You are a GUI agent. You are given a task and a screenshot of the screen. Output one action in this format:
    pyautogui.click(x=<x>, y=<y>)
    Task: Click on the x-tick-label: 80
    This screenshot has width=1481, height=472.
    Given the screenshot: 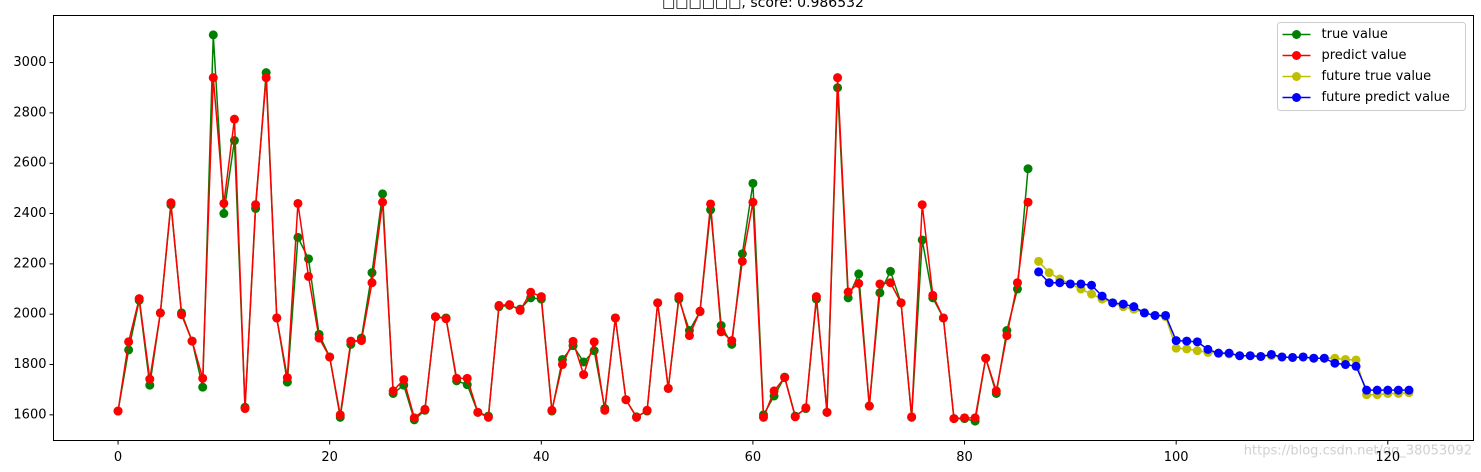 What is the action you would take?
    pyautogui.click(x=964, y=457)
    